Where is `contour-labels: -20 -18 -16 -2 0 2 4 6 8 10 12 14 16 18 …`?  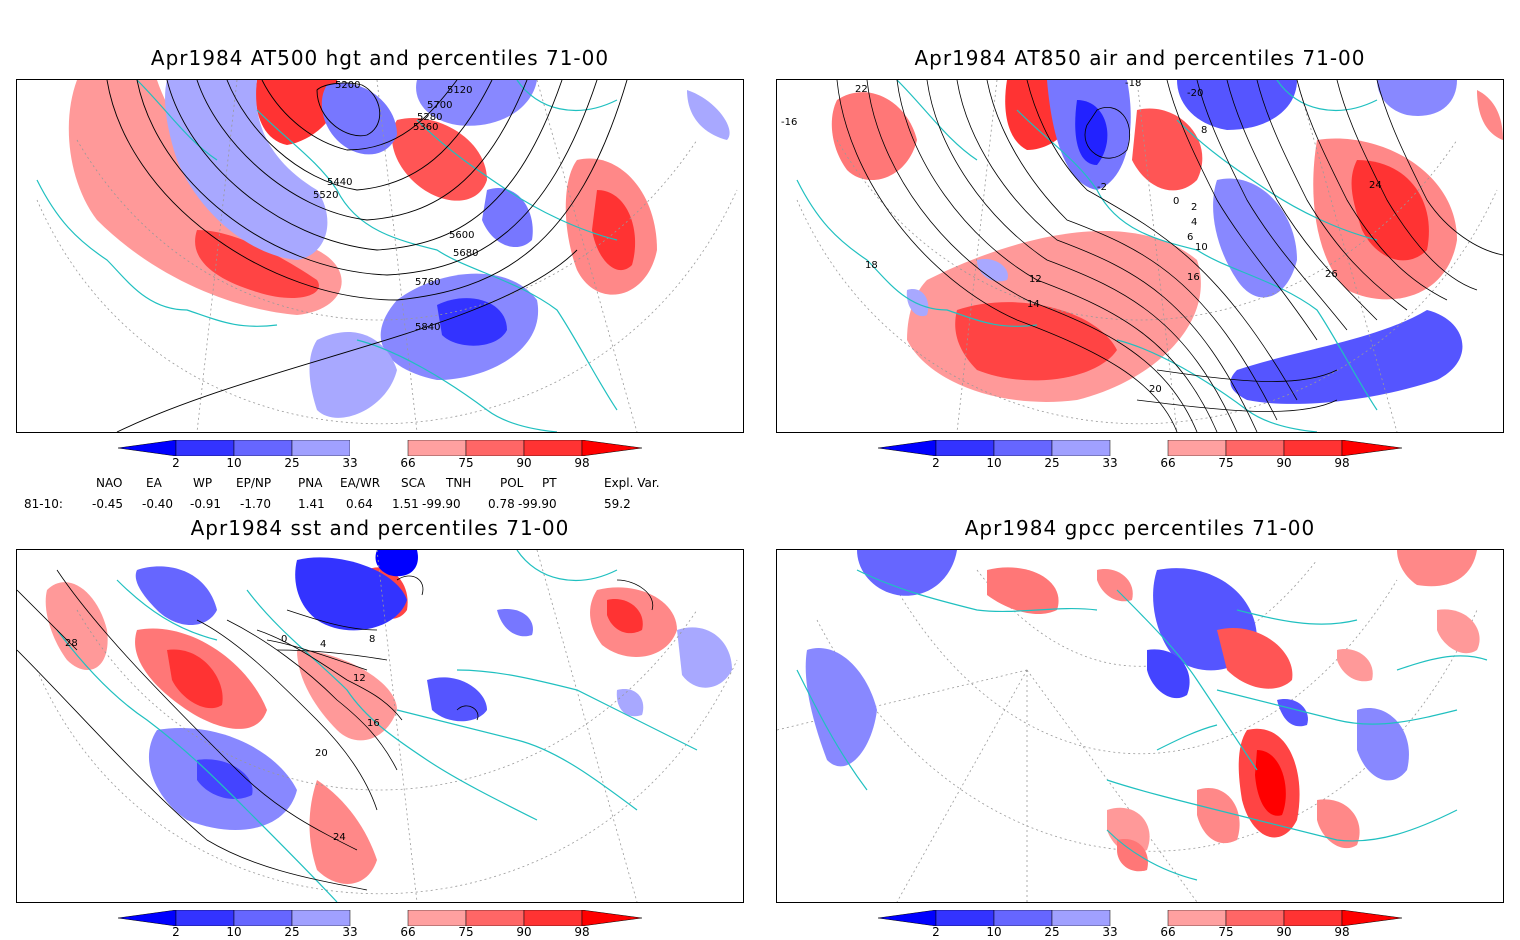
contour-labels: -20 -18 -16 -2 0 2 4 6 8 10 12 14 16 18 … is located at coordinates (1081, 237).